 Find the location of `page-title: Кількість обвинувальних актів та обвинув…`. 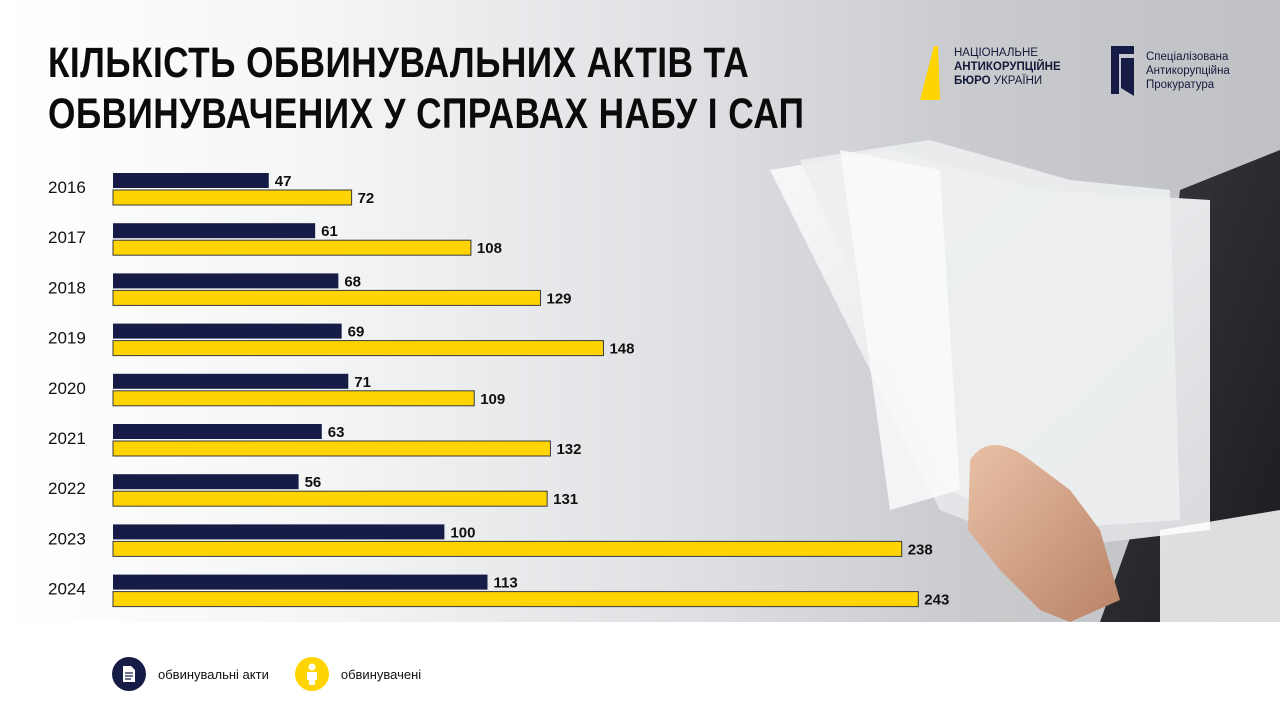

page-title: Кількість обвинувальних актів та обвинув… is located at coordinates (426, 89).